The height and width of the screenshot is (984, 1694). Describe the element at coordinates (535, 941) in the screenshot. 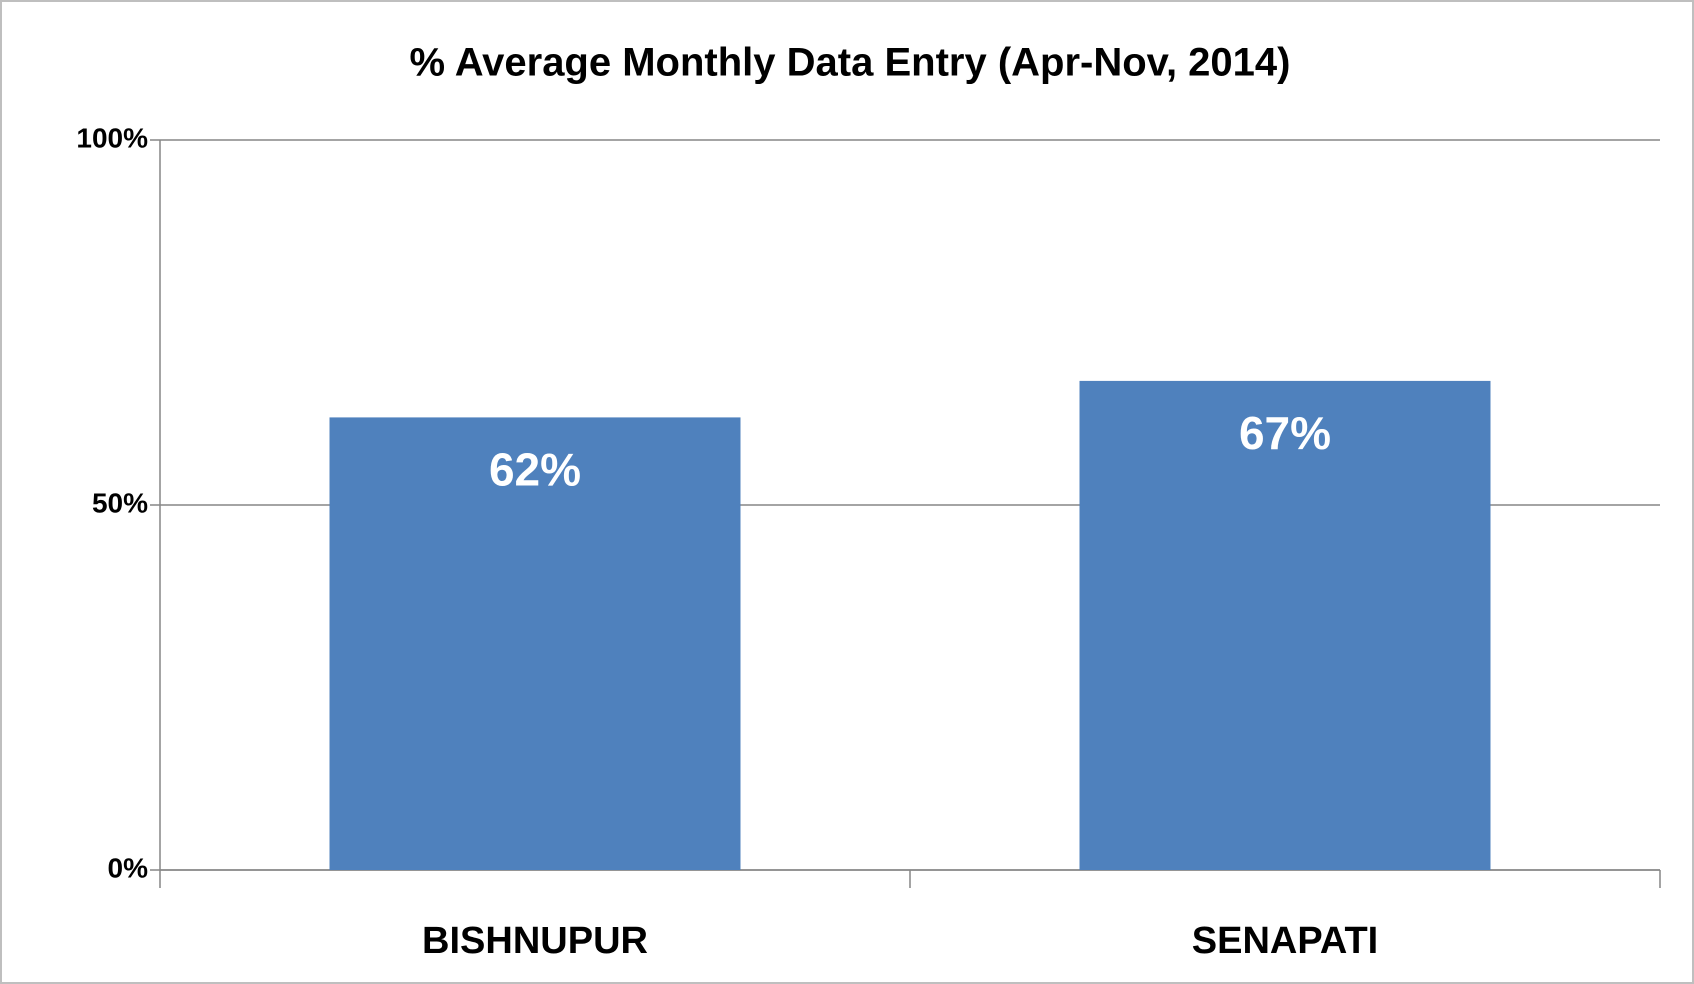

I see `x-tick-label: BISHNUPUR` at that location.